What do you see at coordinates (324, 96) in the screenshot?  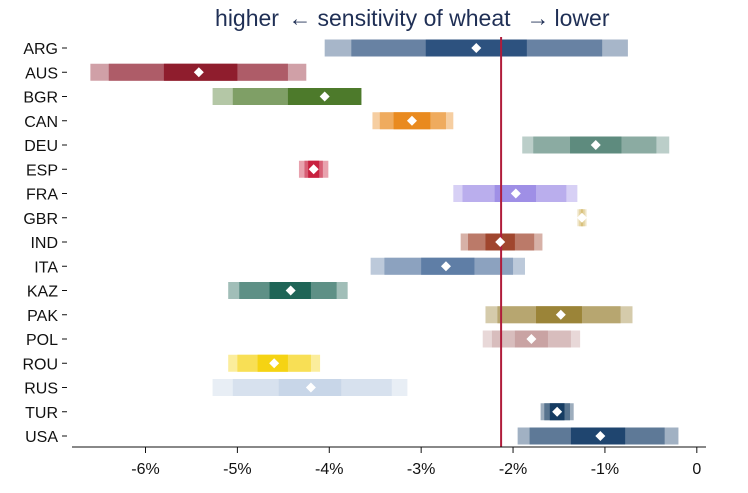 I see `point-bgr` at bounding box center [324, 96].